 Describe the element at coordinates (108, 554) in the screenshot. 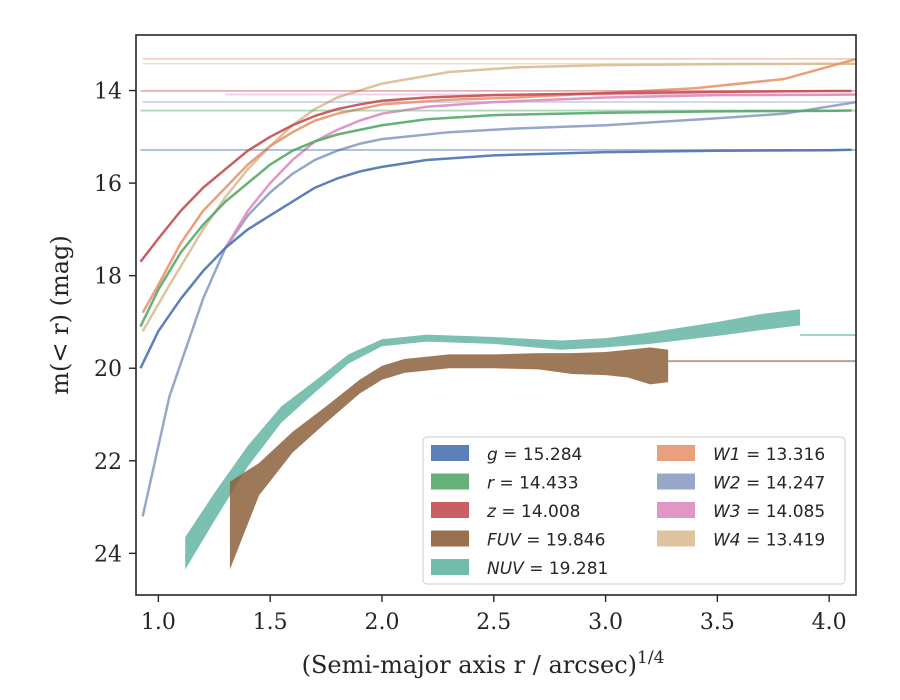

I see `y-tick-label: 24` at that location.